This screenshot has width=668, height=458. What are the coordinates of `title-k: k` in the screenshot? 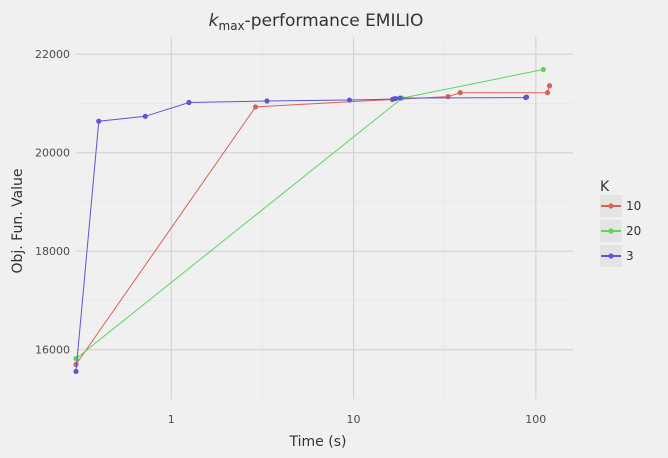 It's located at (214, 21).